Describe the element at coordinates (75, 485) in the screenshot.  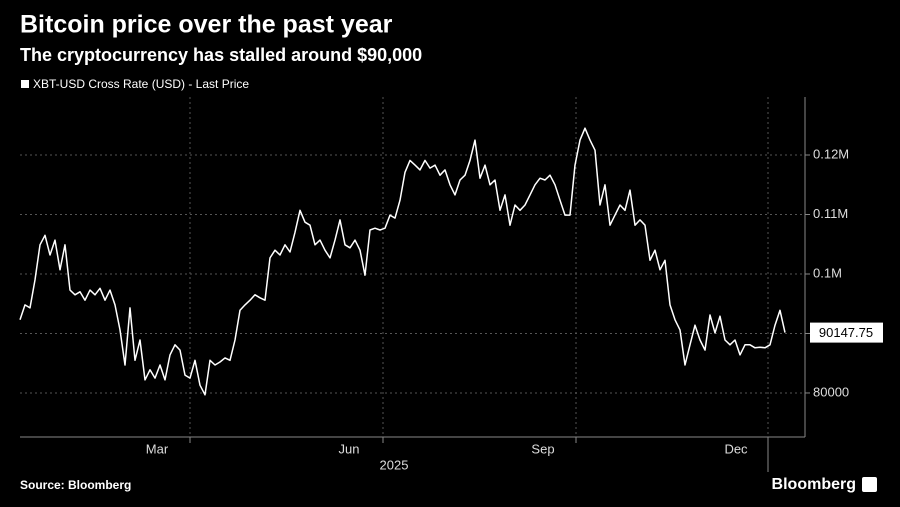
I see `source: Source: Bloomberg` at that location.